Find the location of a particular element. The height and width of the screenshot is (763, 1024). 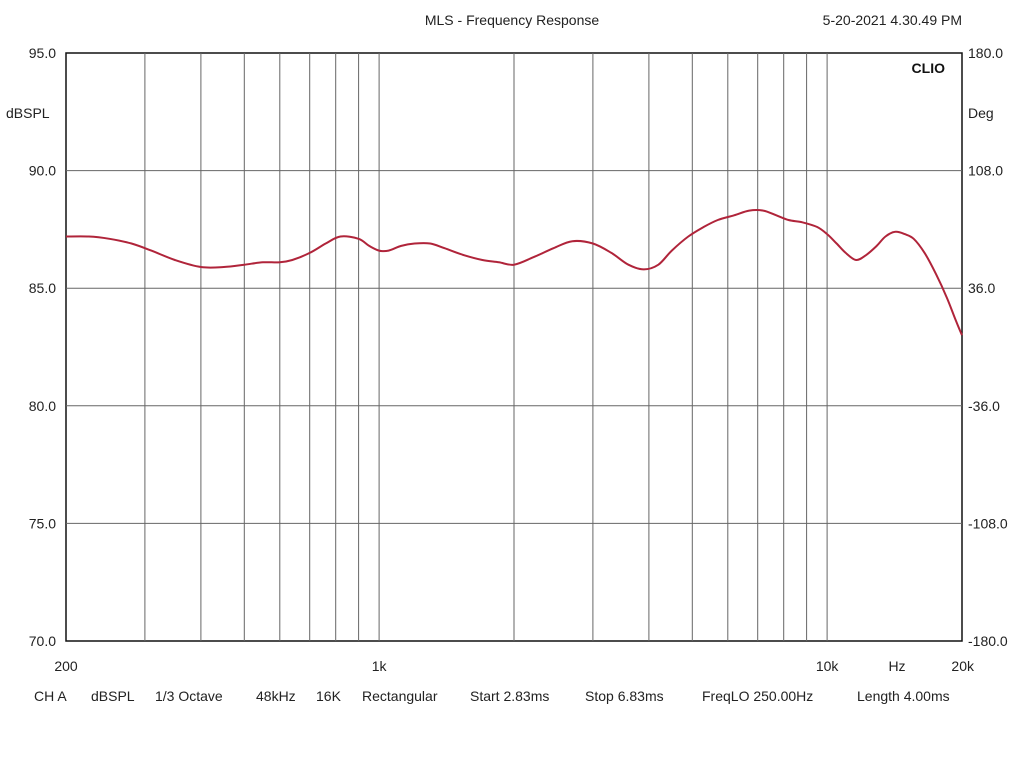

y-tick-label: 90.0 is located at coordinates (42, 171).